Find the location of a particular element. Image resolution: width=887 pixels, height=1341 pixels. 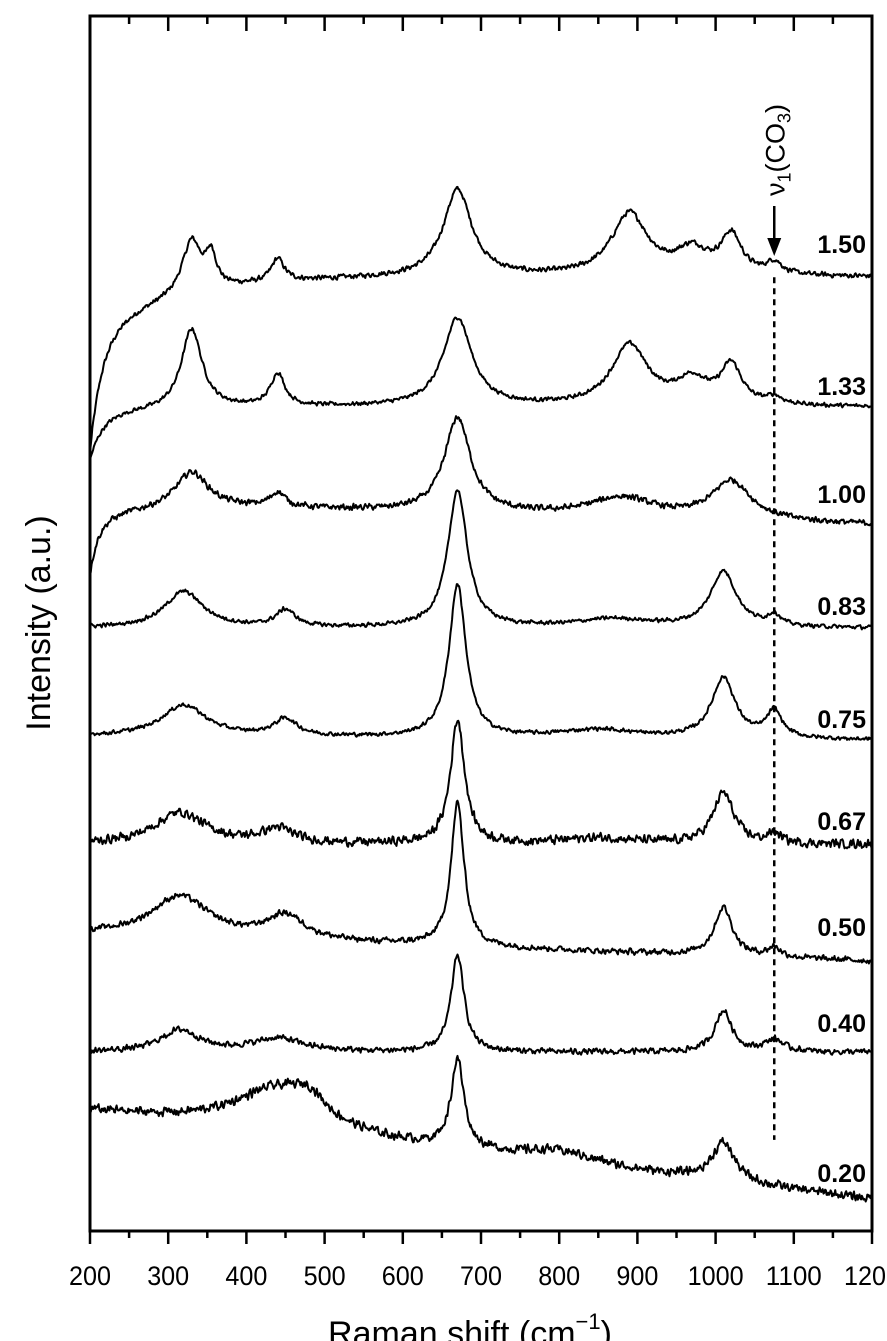

series-label: 1.00 is located at coordinates (841, 495).